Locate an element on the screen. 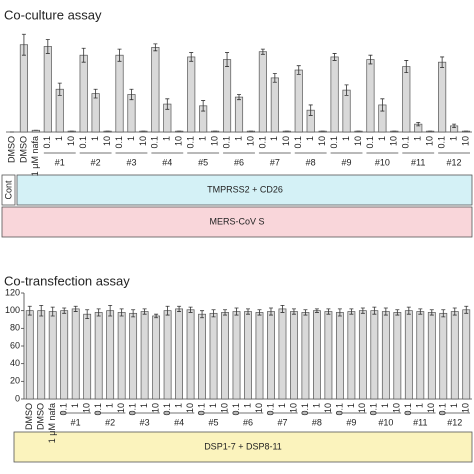 This screenshot has width=474, height=474. group-label: #9 is located at coordinates (347, 162).